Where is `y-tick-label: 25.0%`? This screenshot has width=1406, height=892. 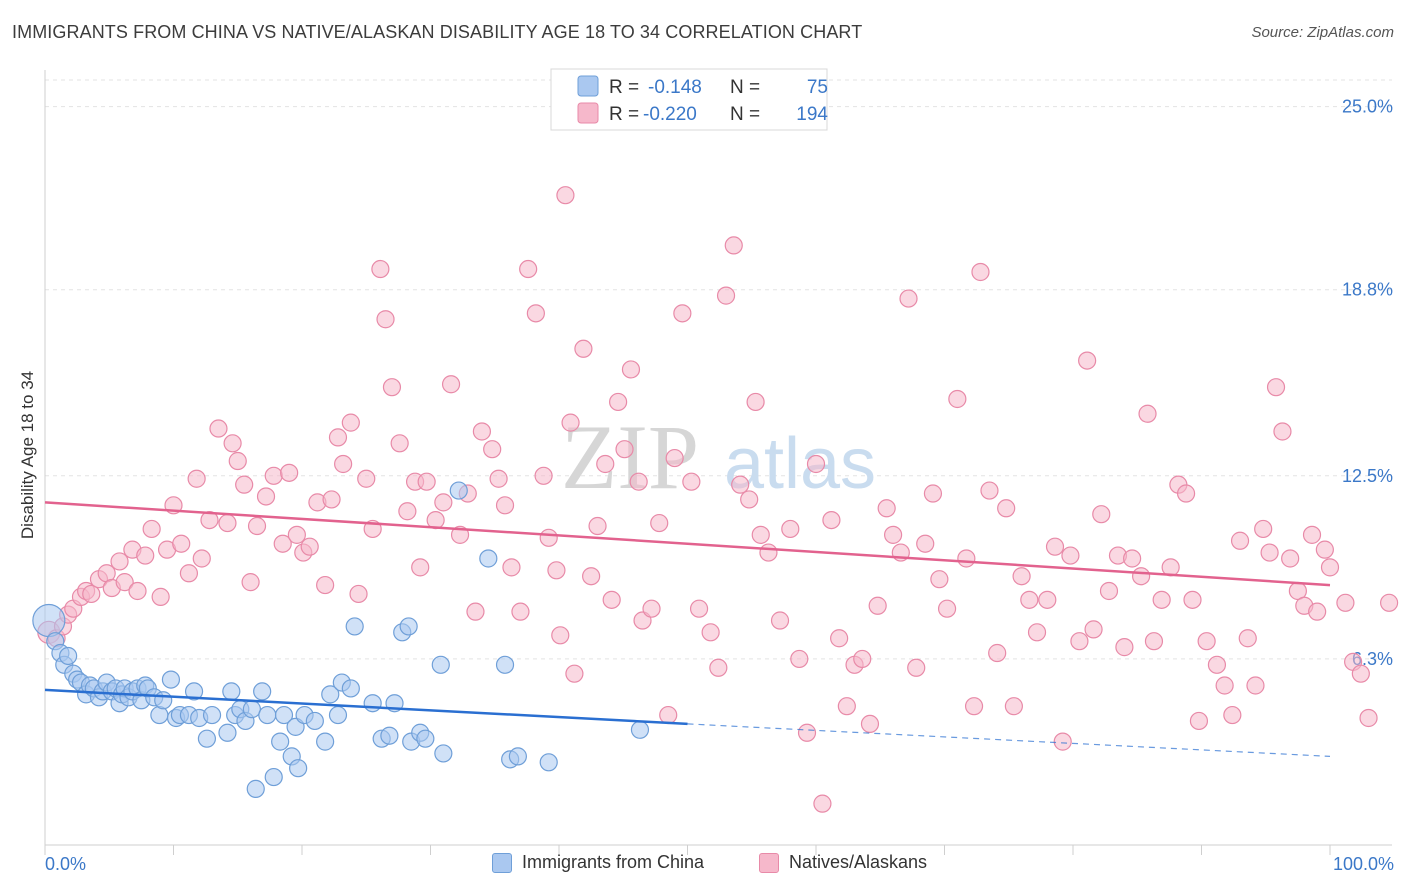
y-tick-label: 25.0% is located at coordinates (1367, 107).